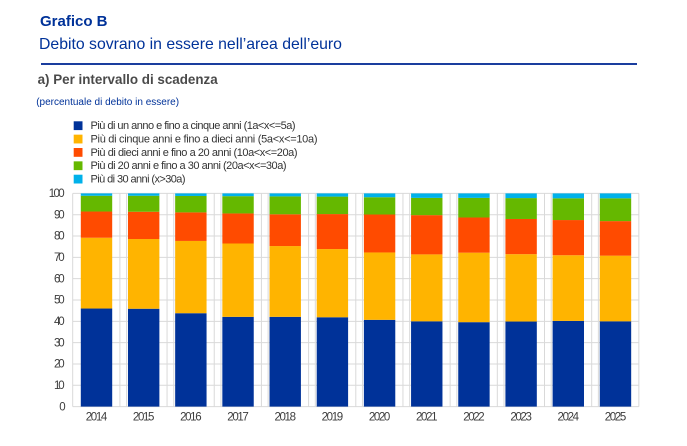  Describe the element at coordinates (59, 365) in the screenshot. I see `svg-text: 20` at that location.